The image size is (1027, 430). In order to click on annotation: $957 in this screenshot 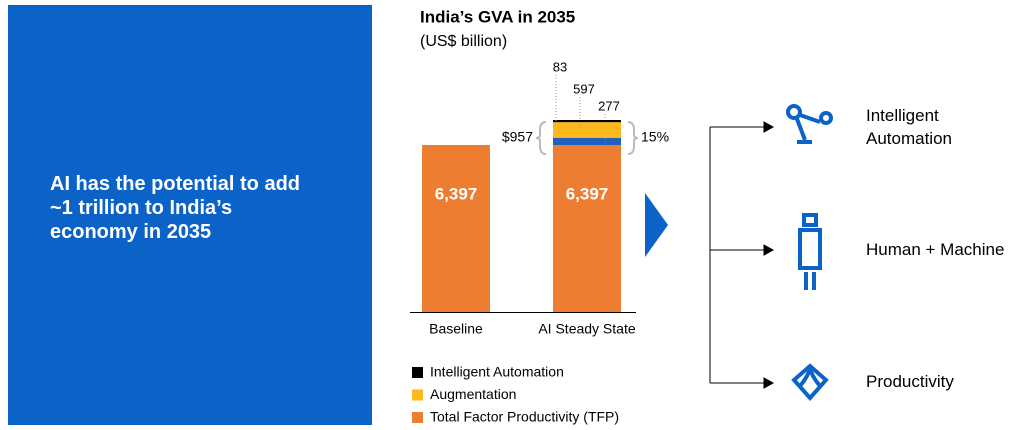, I will do `click(517, 137)`.